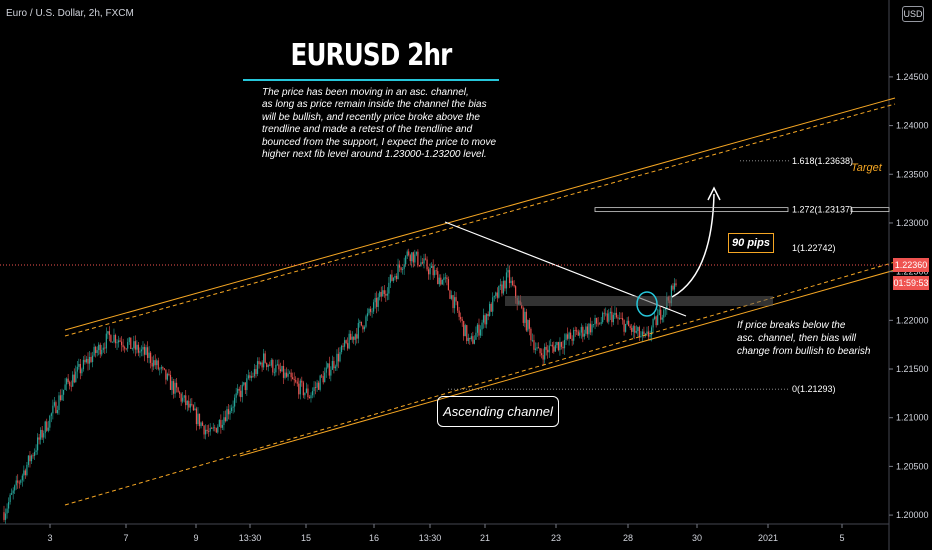  I want to click on target-zone-right, so click(870, 210).